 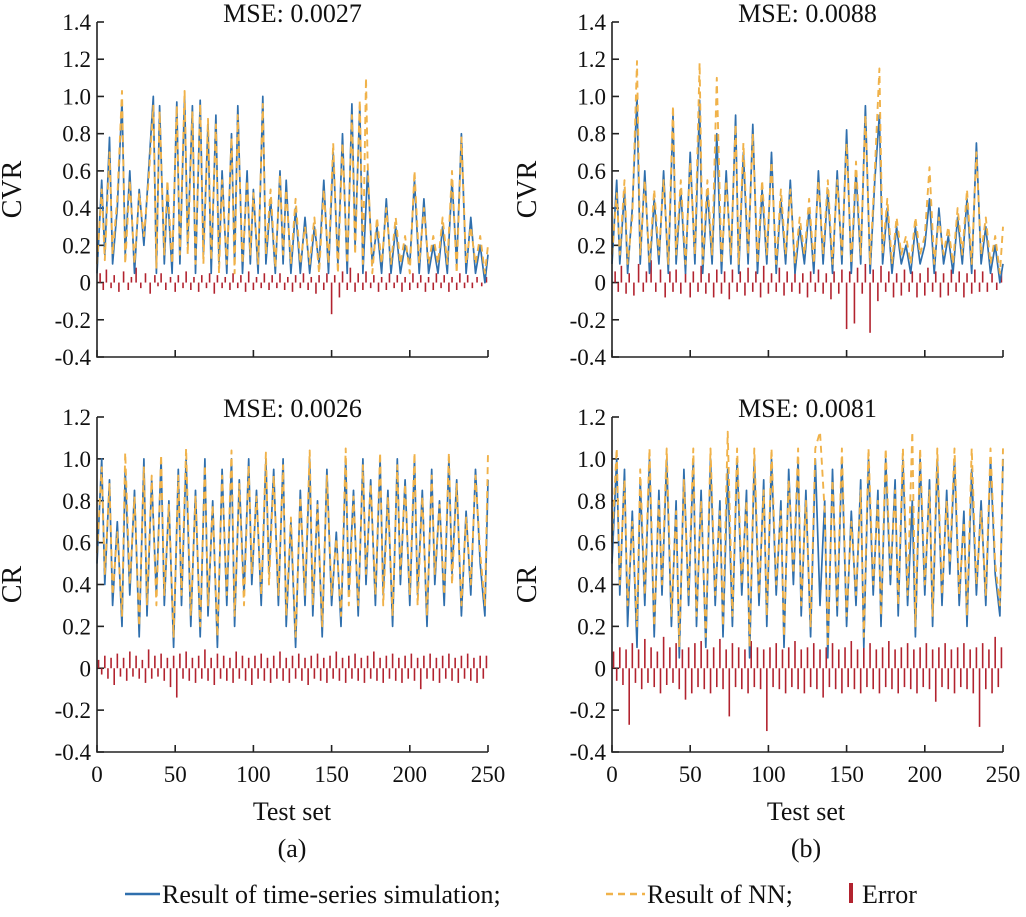 What do you see at coordinates (806, 811) in the screenshot?
I see `x-axis-label-b: Test set` at bounding box center [806, 811].